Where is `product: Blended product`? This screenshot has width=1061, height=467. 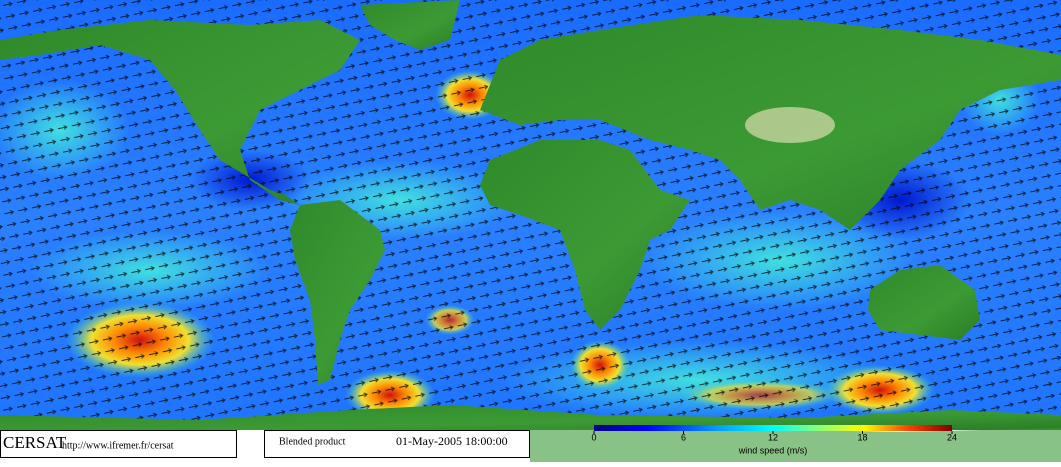
product: Blended product is located at coordinates (312, 441).